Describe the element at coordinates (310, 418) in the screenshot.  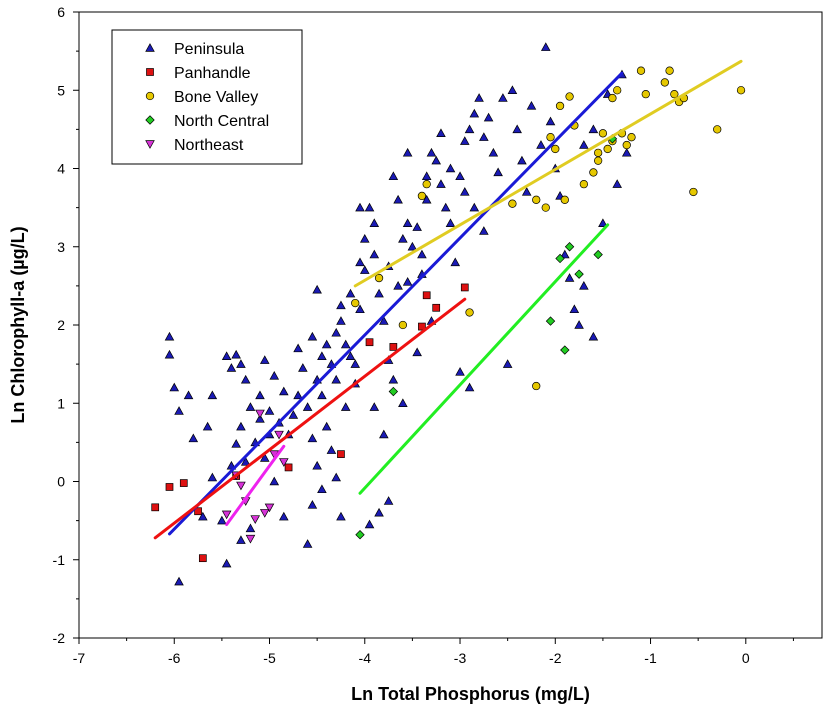
I see `fit-line-panhandle` at that location.